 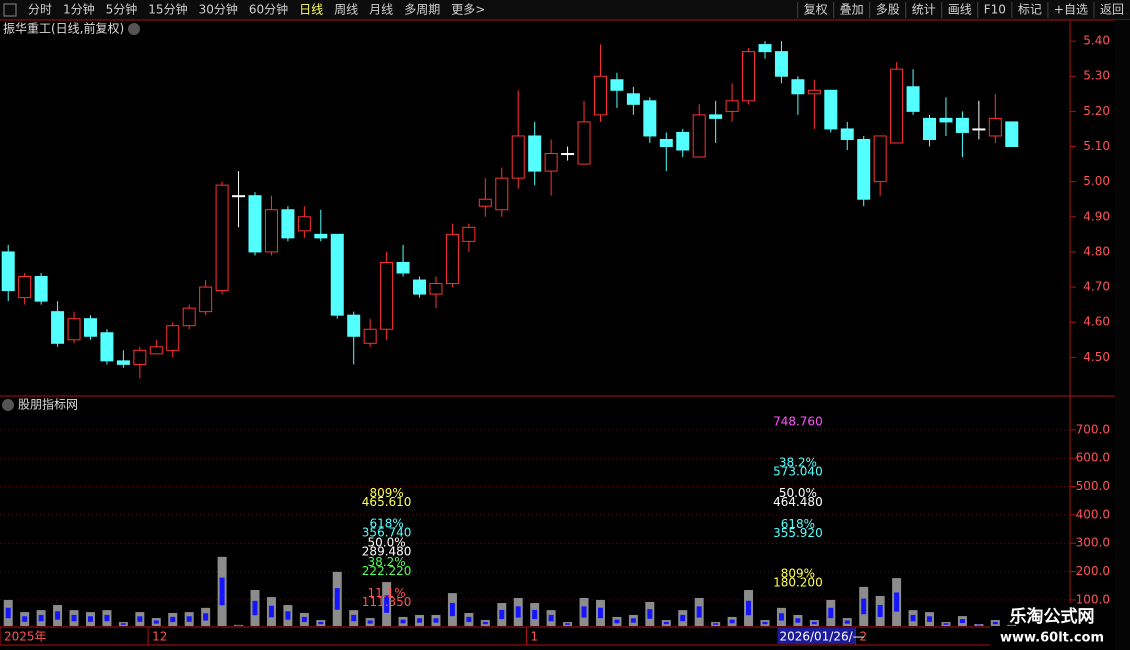 What do you see at coordinates (1093, 486) in the screenshot?
I see `y-tick-label: 500.0` at bounding box center [1093, 486].